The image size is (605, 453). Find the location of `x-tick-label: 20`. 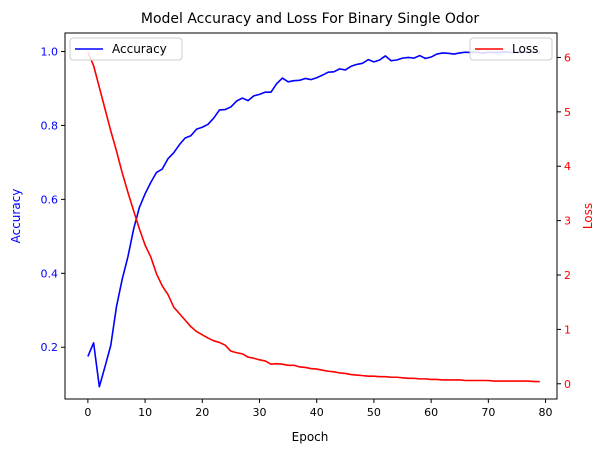

x-tick-label: 20 is located at coordinates (202, 412).